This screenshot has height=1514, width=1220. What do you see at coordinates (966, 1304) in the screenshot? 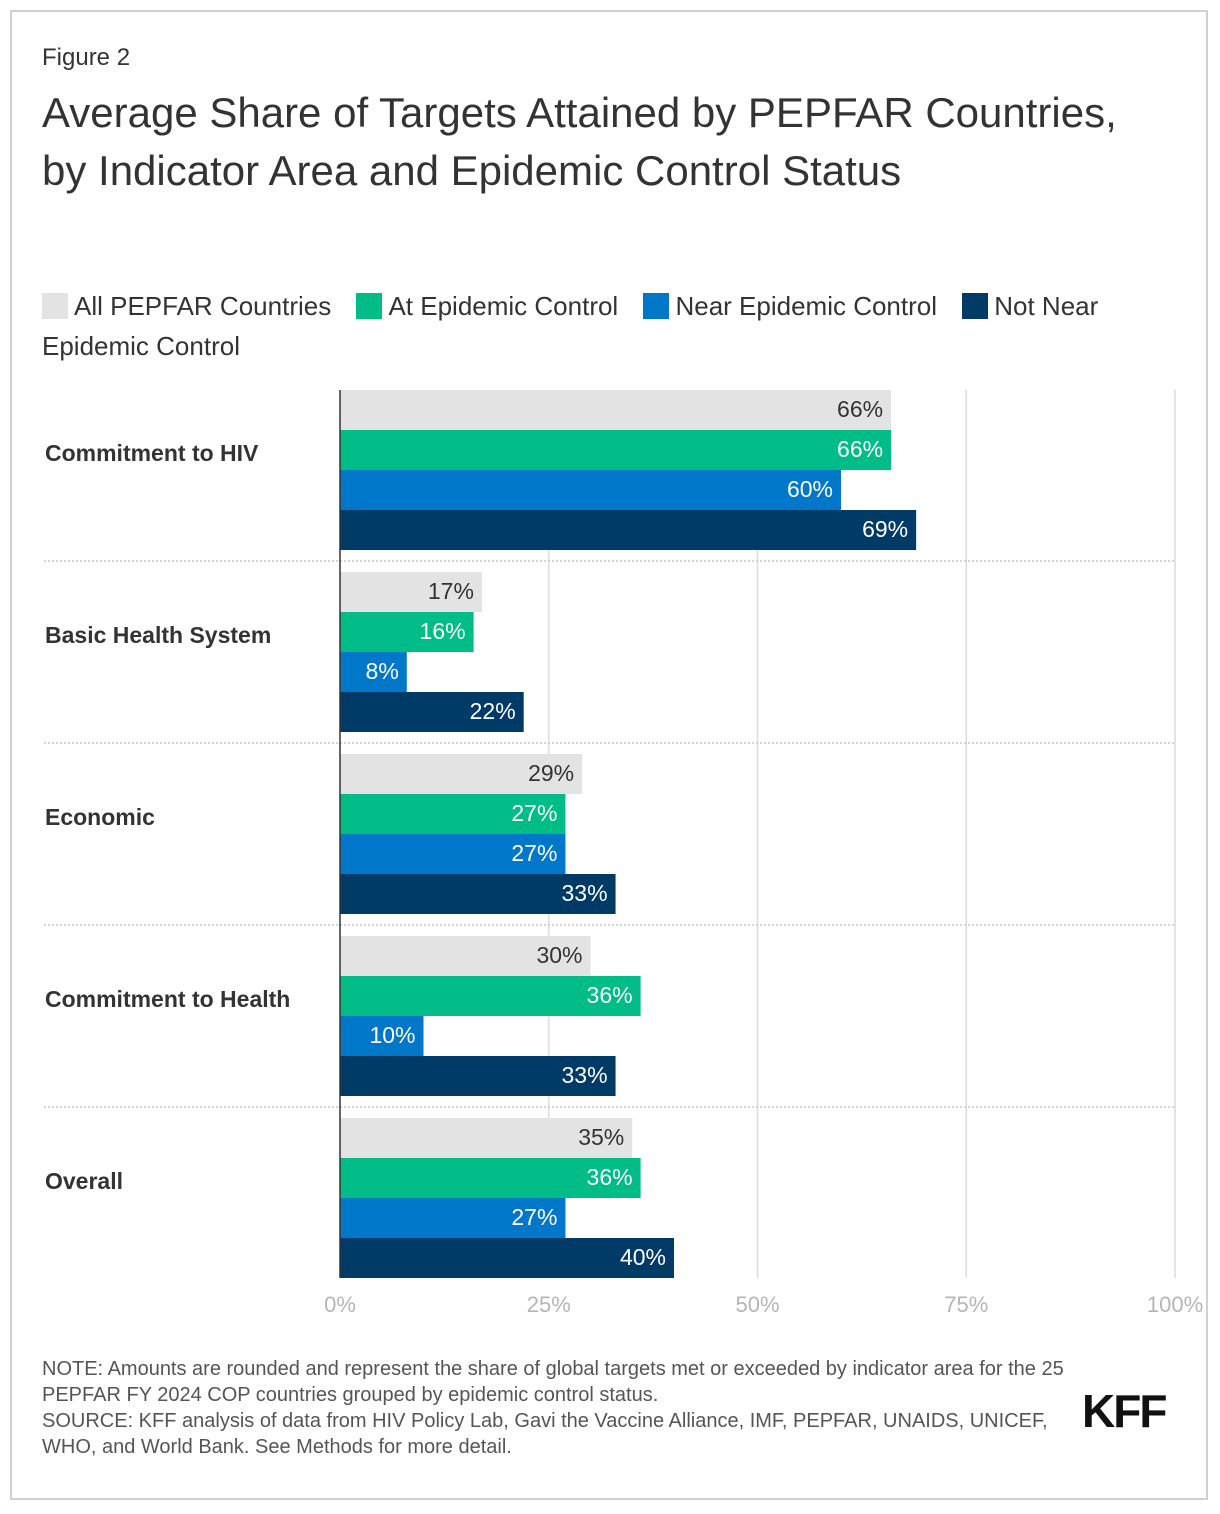
I see `x-tick-label: 75%` at bounding box center [966, 1304].